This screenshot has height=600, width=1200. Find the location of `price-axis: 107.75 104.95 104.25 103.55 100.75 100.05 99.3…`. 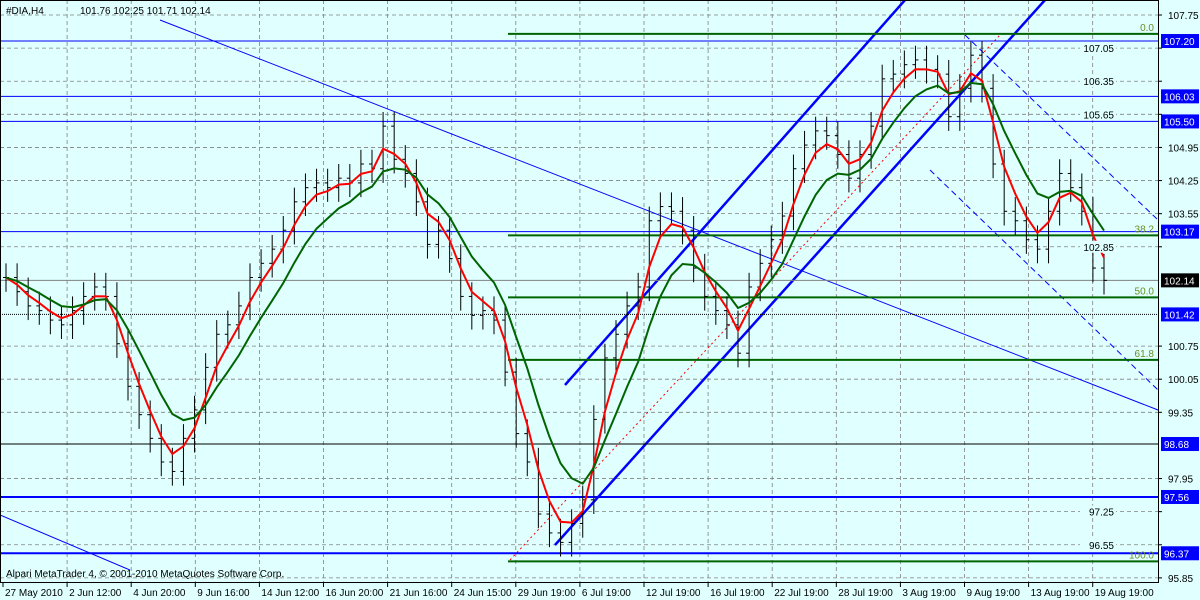

price-axis: 107.75 104.95 104.25 103.55 100.75 100.05 99.3… is located at coordinates (1178, 298).